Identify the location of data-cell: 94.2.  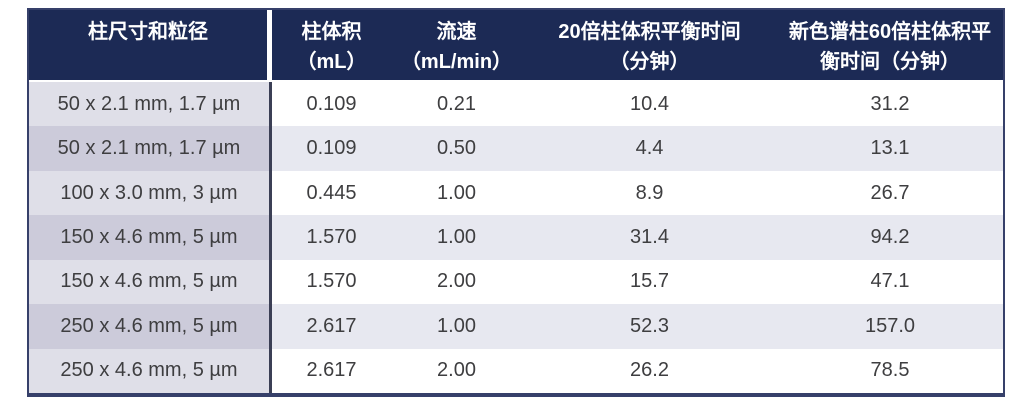
(890, 237).